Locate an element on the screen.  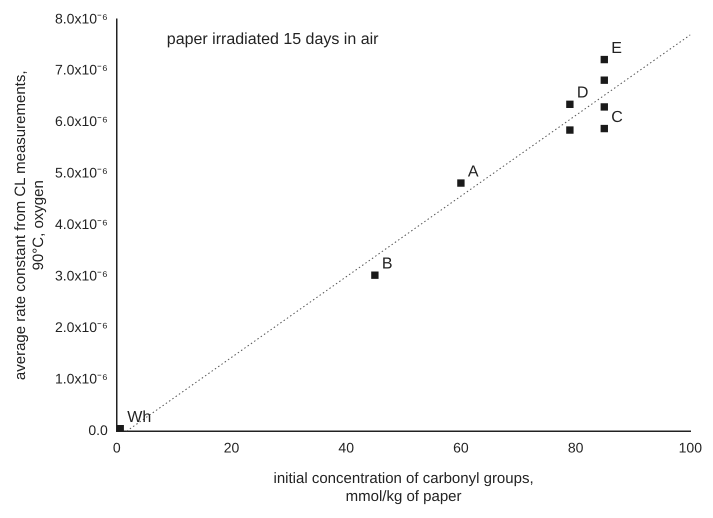
x-tick-label: 20 is located at coordinates (232, 447).